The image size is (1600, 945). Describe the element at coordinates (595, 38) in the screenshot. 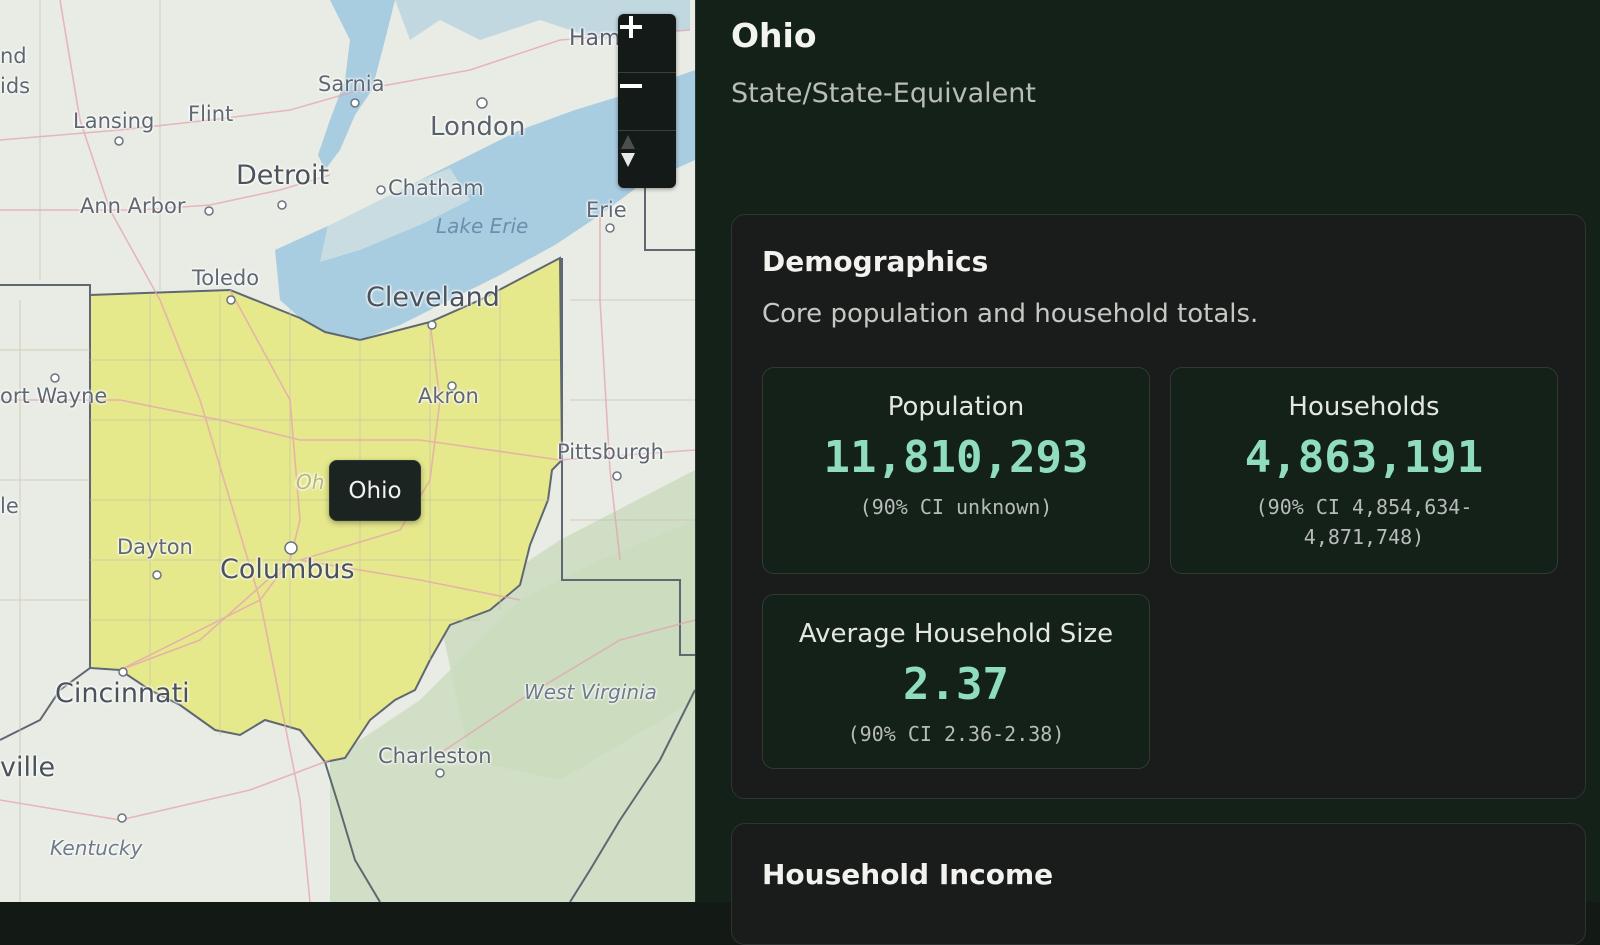

I see `map-label-hamilton: Ham` at that location.